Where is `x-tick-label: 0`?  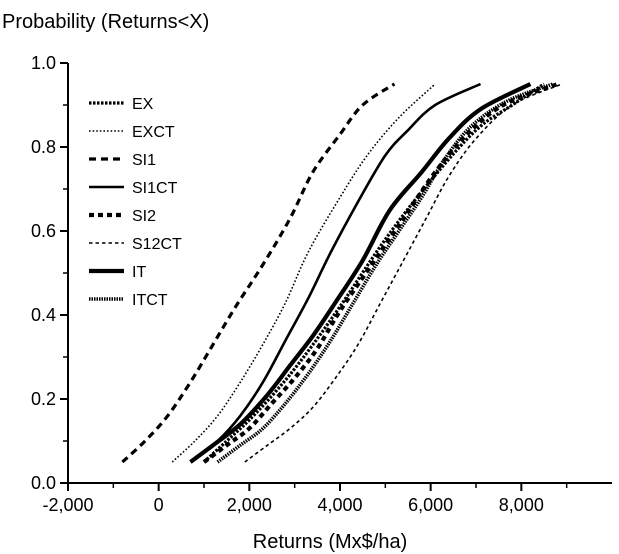
x-tick-label: 0 is located at coordinates (159, 505).